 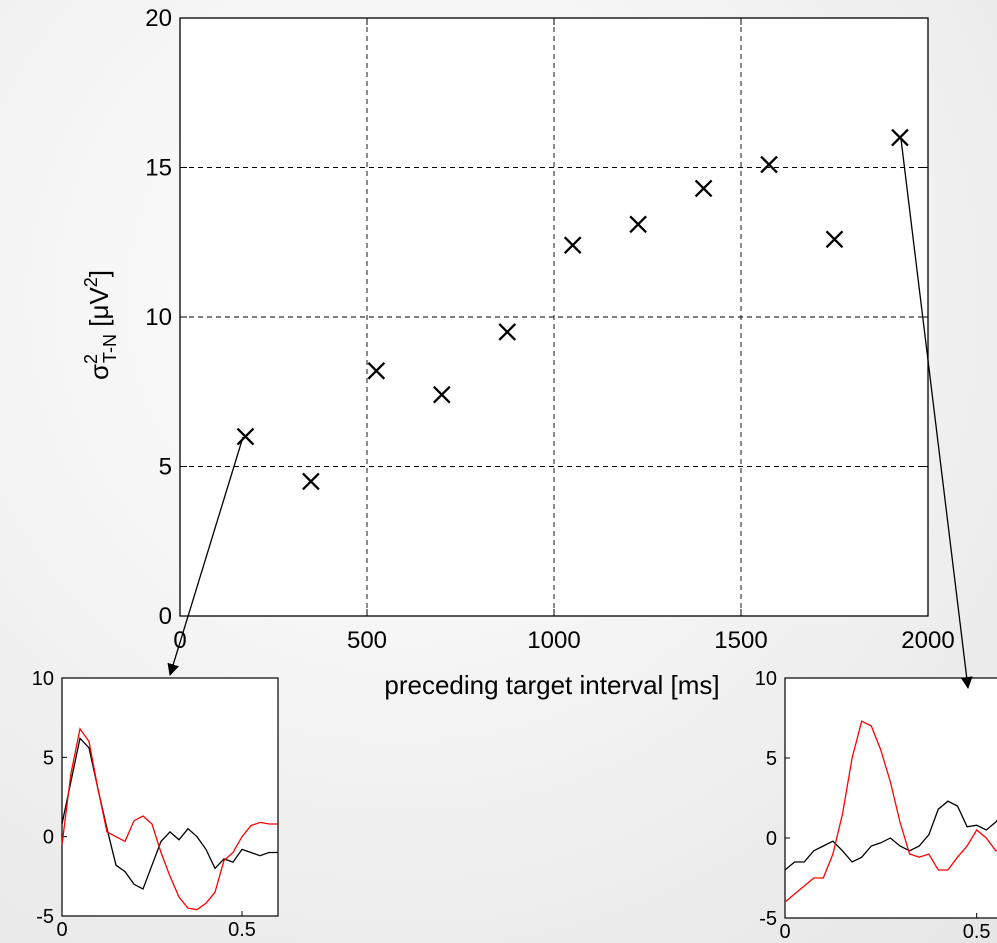 I want to click on inset-right-x-tick-label: 0, so click(x=784, y=932).